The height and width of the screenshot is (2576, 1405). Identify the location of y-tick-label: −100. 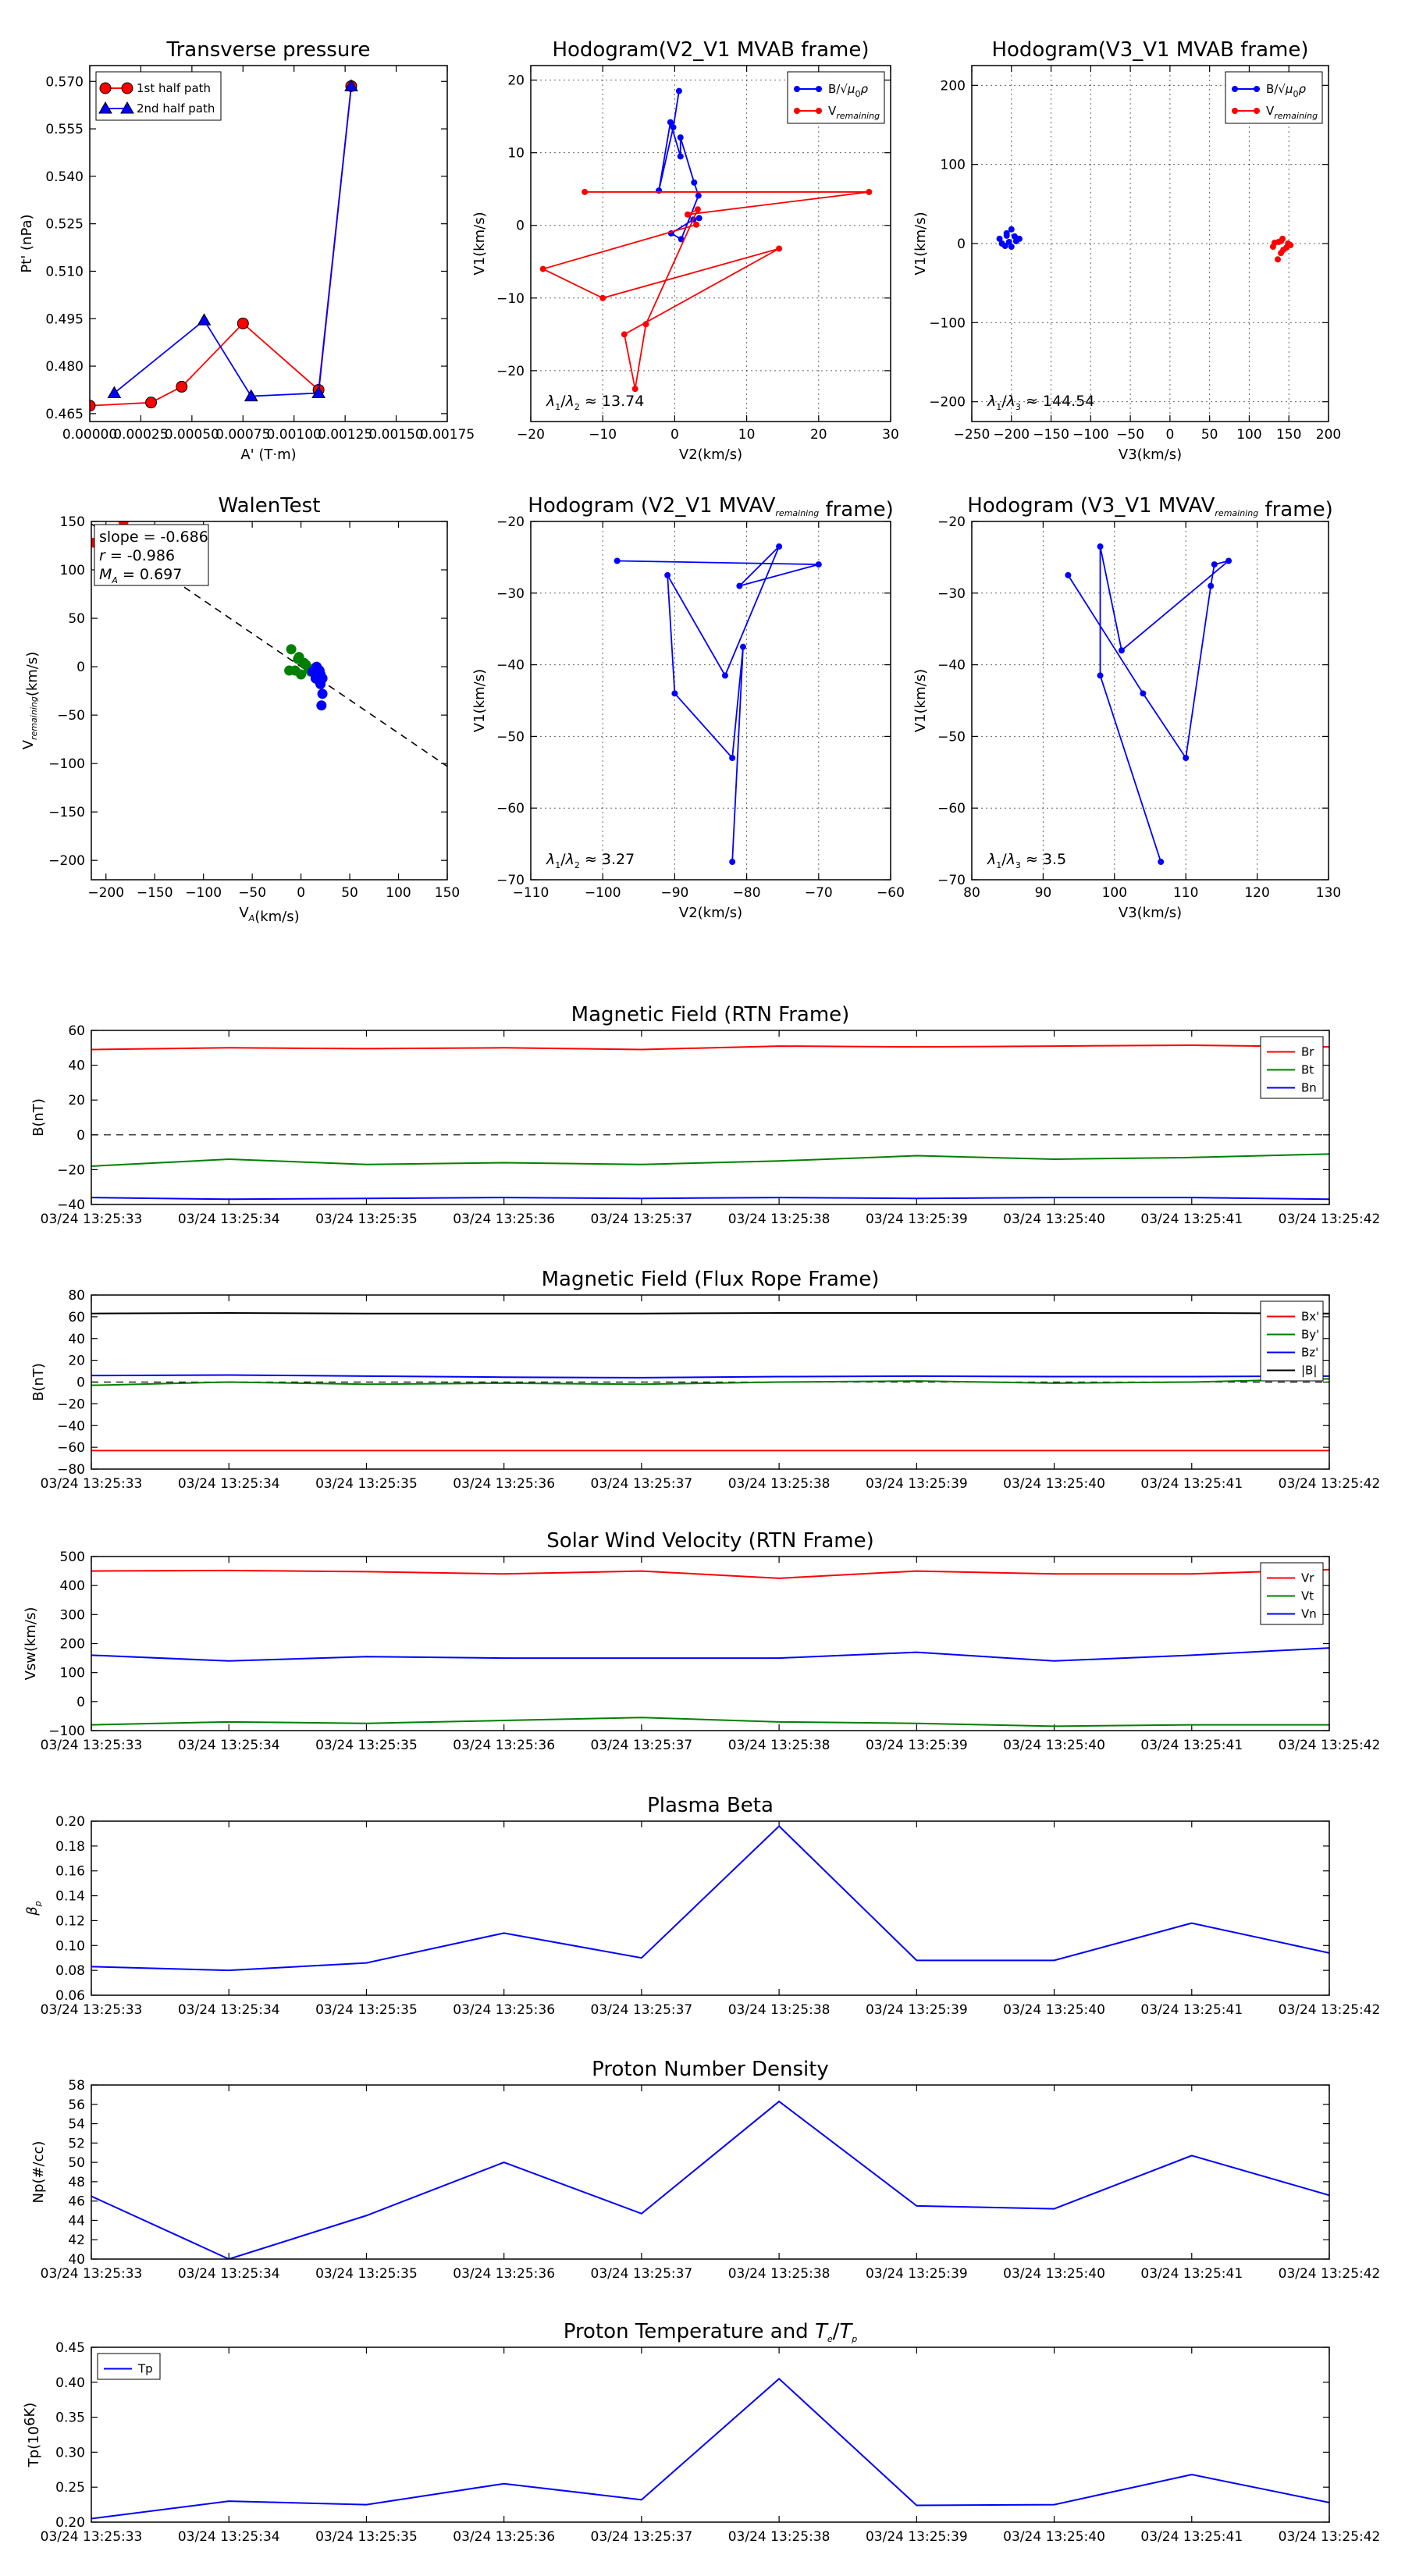
(948, 323).